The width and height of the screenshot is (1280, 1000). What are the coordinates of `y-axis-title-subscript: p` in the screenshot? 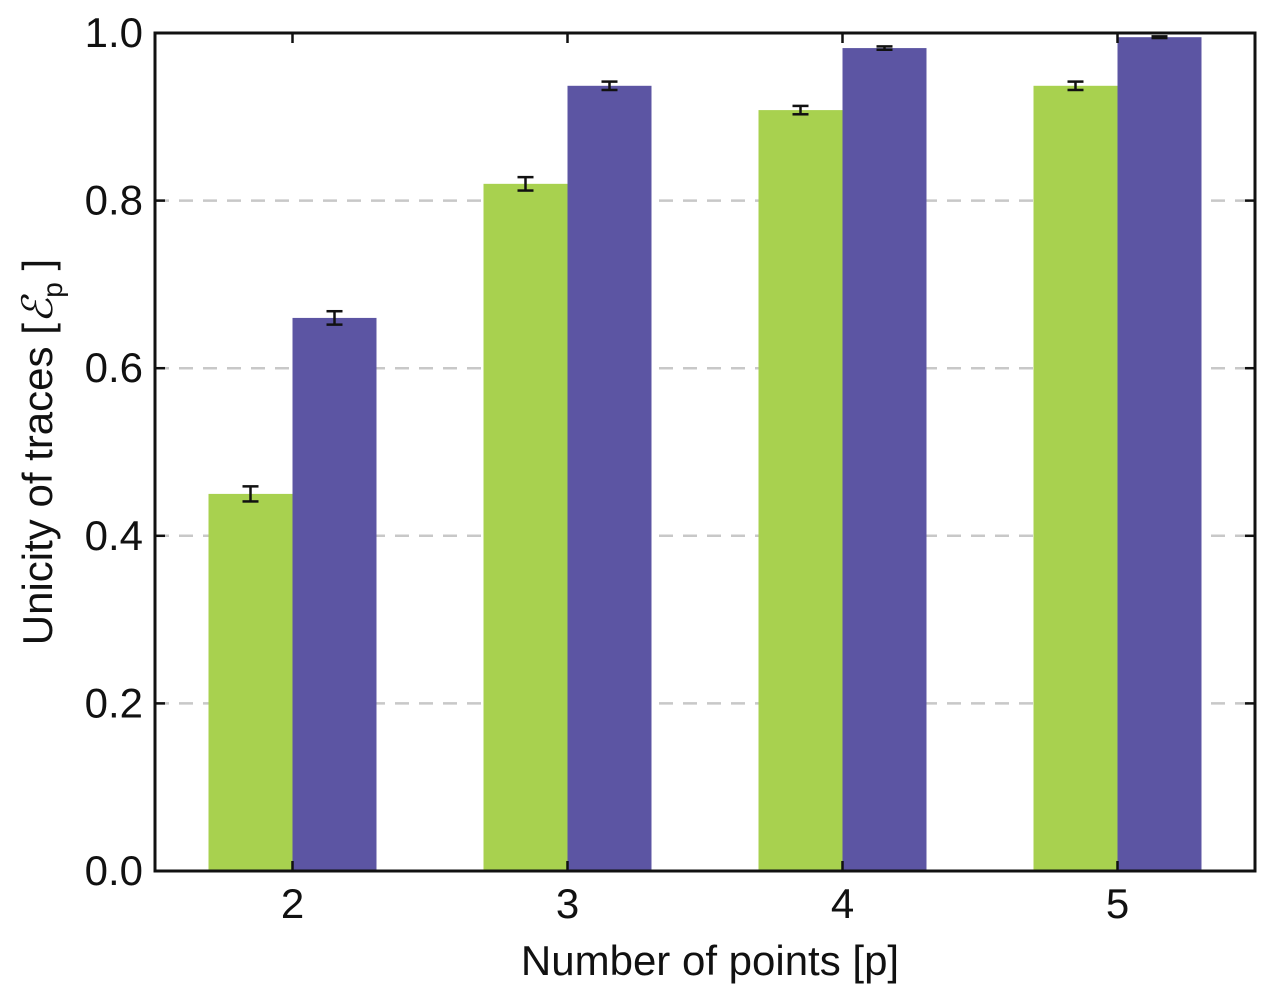 It's located at (52, 290).